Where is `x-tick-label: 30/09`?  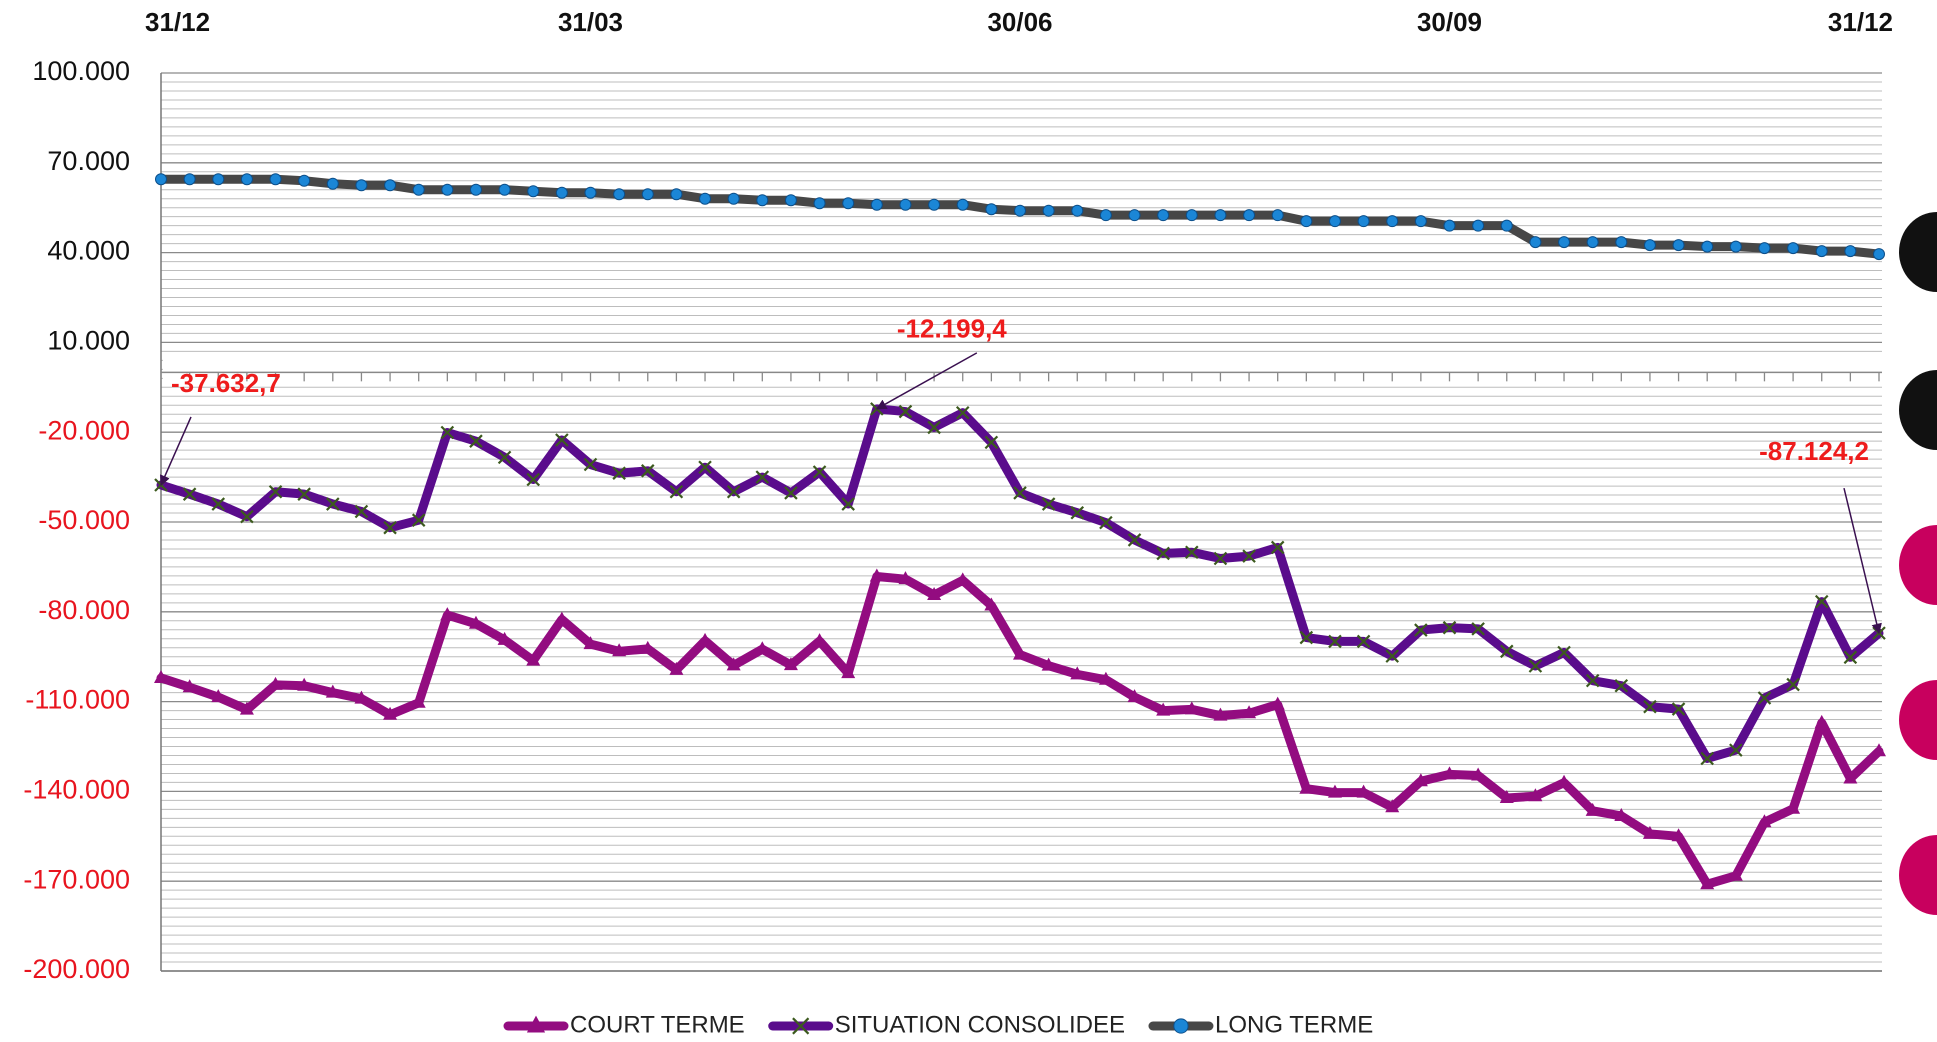
x-tick-label: 30/09 is located at coordinates (1449, 22).